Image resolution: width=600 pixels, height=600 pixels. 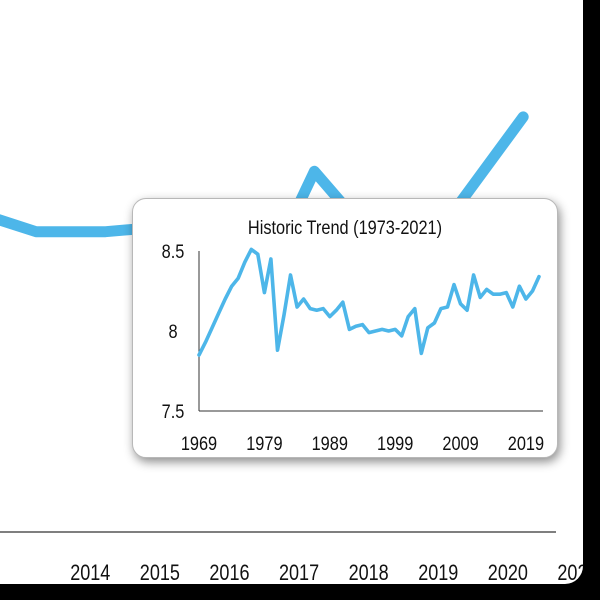 I want to click on inset-x-tick-label: 1989, so click(x=330, y=443).